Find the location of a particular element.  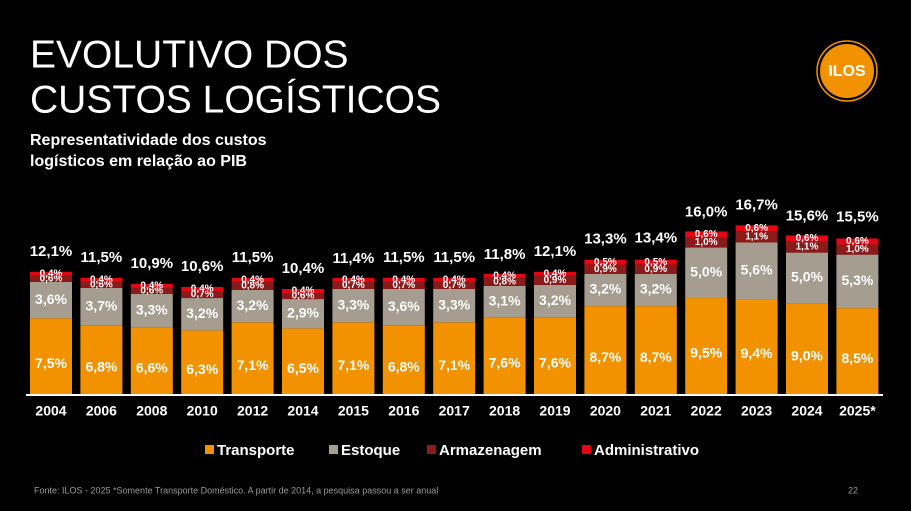

total-label: 10,6% is located at coordinates (202, 266).